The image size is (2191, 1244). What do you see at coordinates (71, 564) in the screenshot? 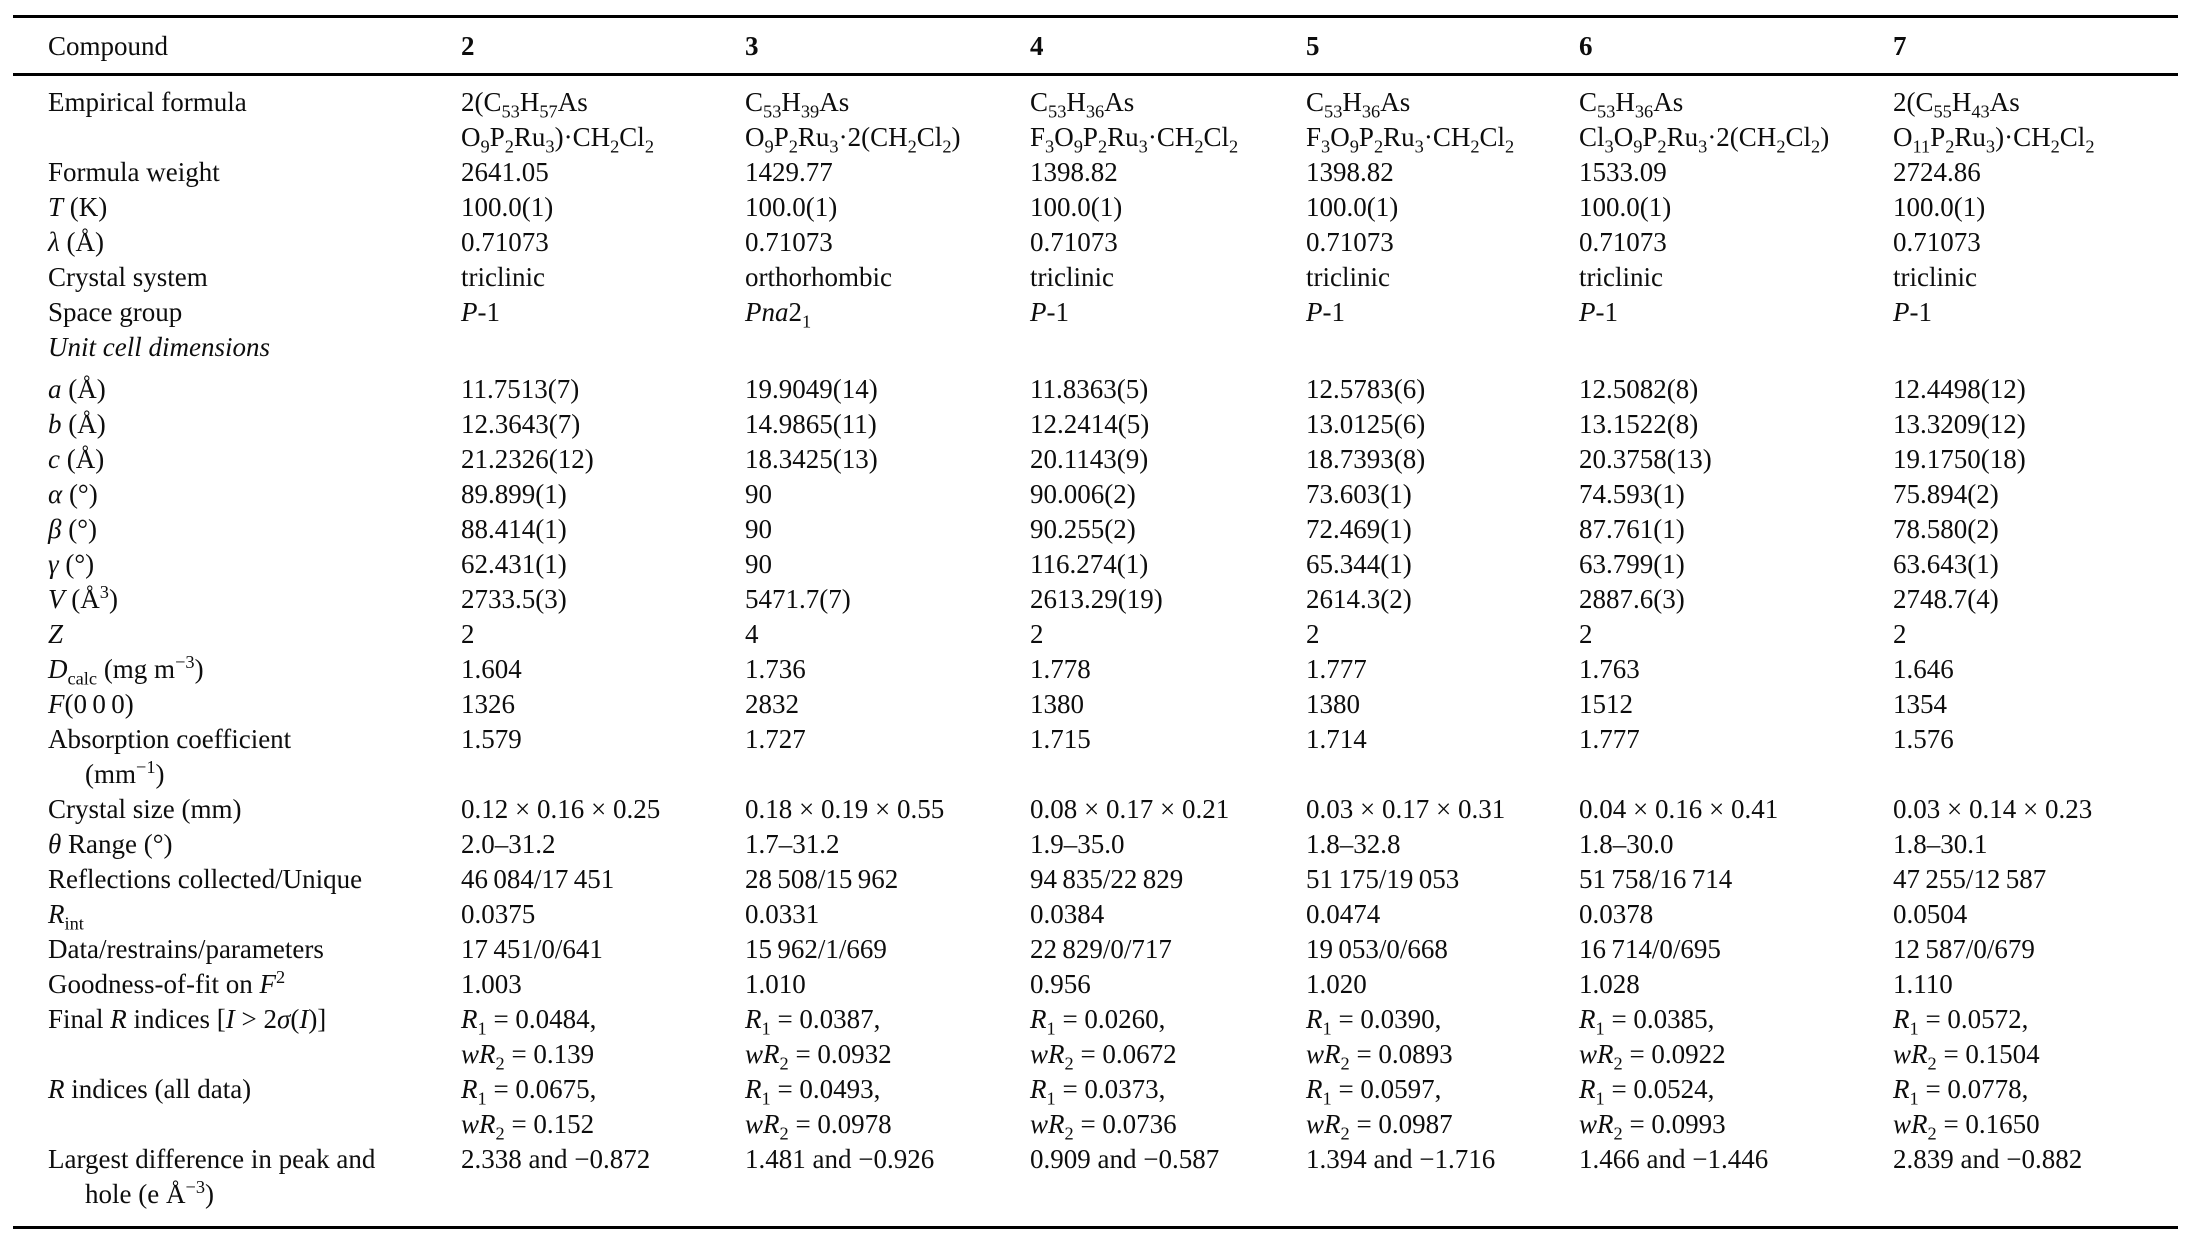
I see `row-label: γ (°)` at bounding box center [71, 564].